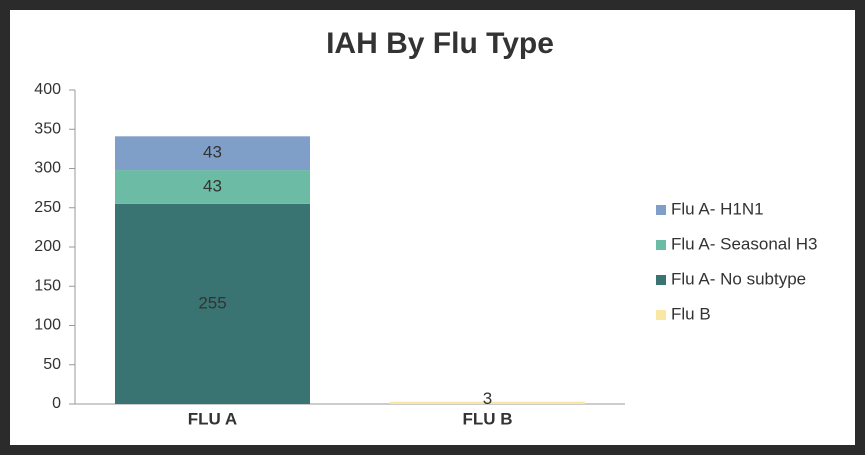  I want to click on x-tick-label: FLU B, so click(487, 418).